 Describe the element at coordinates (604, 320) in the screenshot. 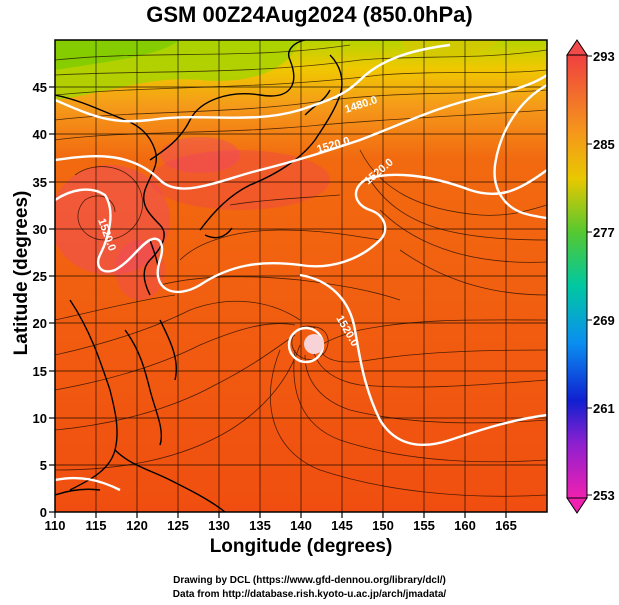

I see `colorbar-label: 269` at that location.